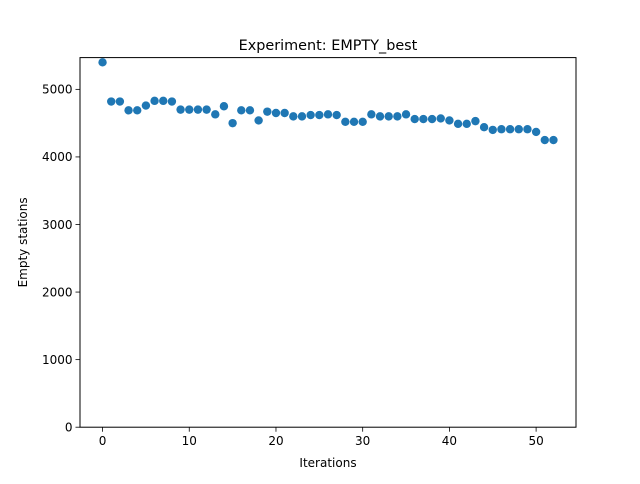  What do you see at coordinates (103, 441) in the screenshot?
I see `x-tick-label: 0` at bounding box center [103, 441].